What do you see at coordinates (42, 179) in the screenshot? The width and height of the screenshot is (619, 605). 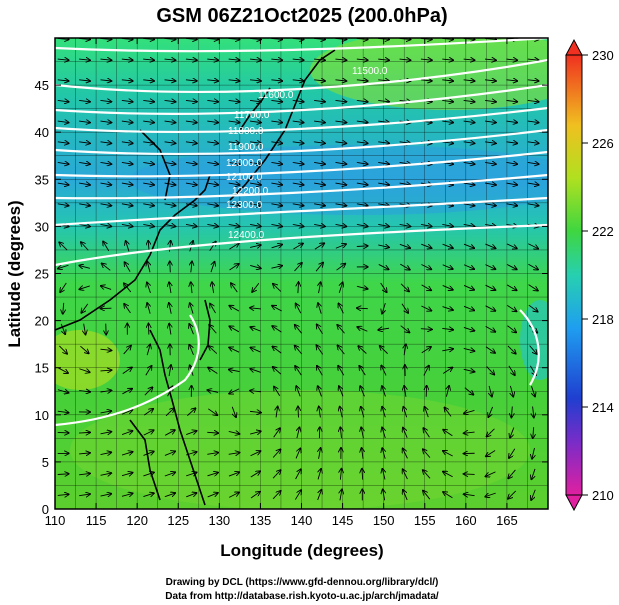 I see `y-tick-label: 35` at bounding box center [42, 179].